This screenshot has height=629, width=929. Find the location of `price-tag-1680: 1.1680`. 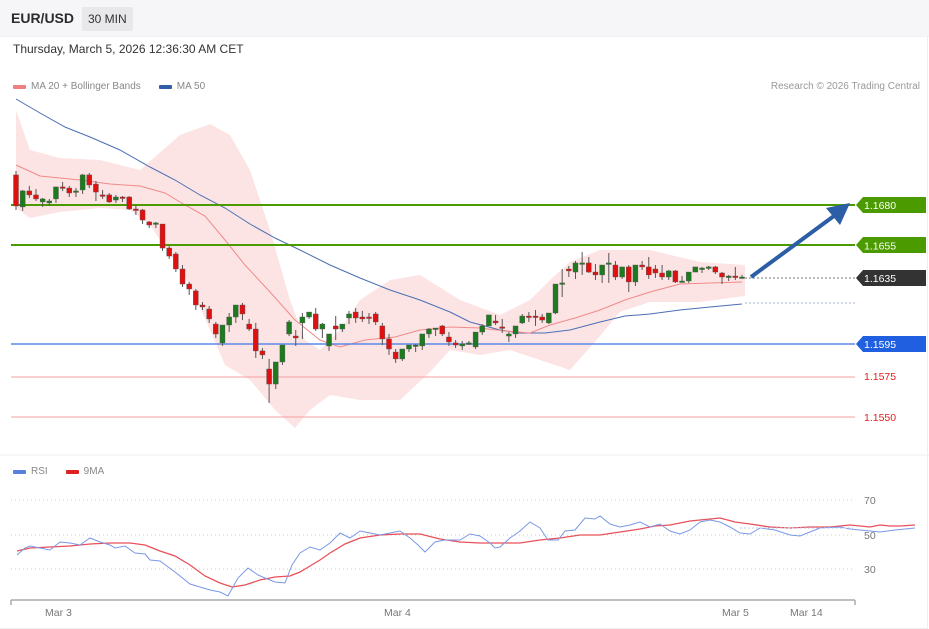

price-tag-1680: 1.1680 is located at coordinates (891, 205).